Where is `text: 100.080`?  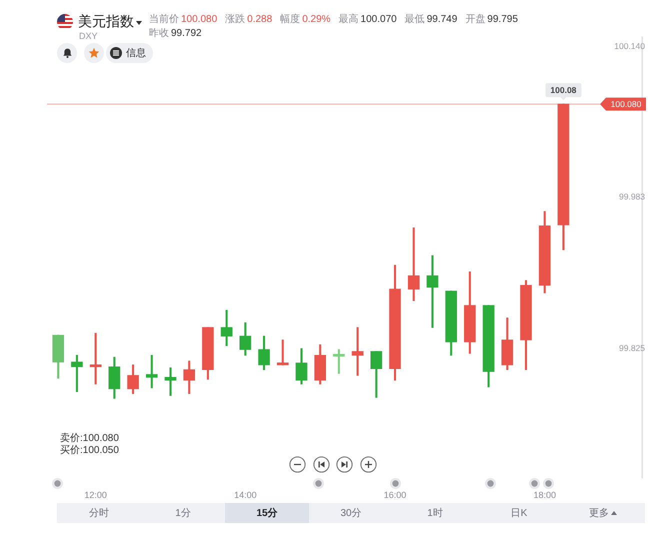
text: 100.080 is located at coordinates (199, 20).